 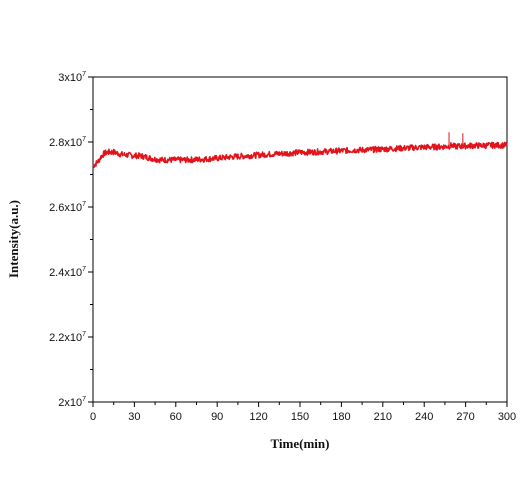 I want to click on y-tick-label: 2.2x10⁷, so click(x=67, y=337).